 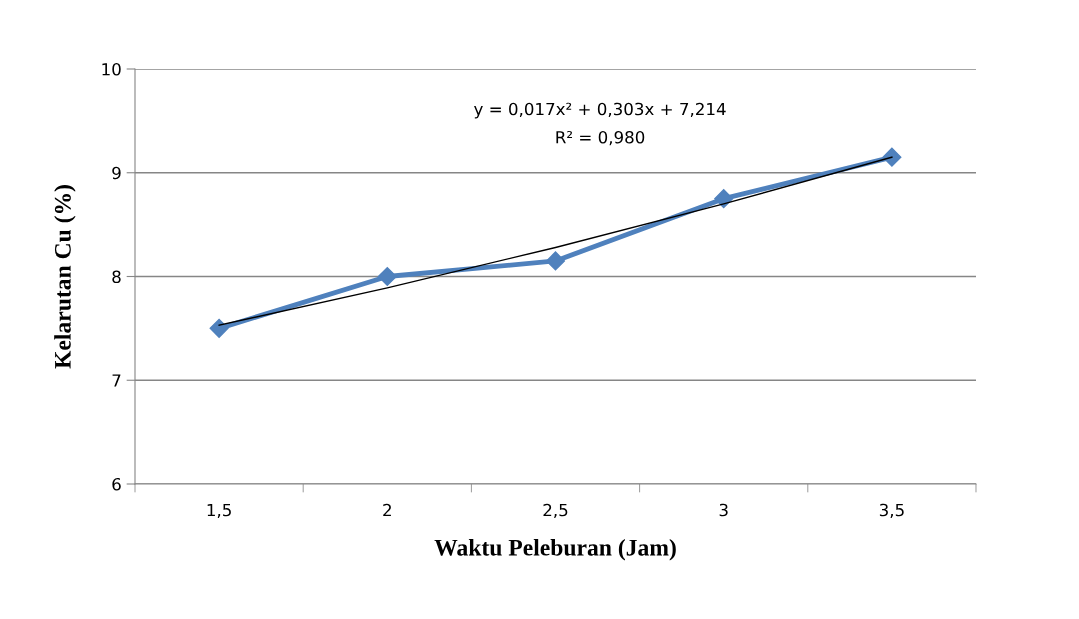 What do you see at coordinates (723, 510) in the screenshot?
I see `x-tick-label: 3` at bounding box center [723, 510].